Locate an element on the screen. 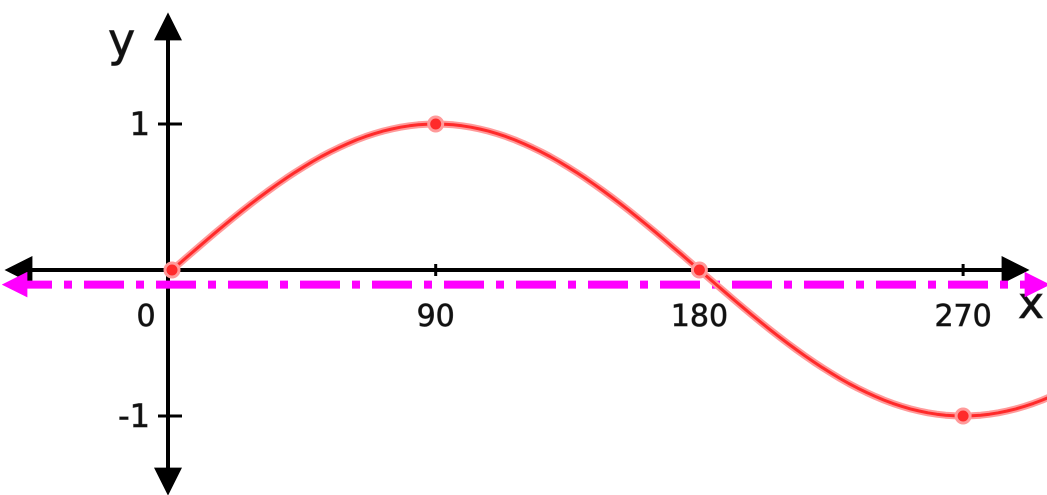 The height and width of the screenshot is (495, 1047). y-tick-label: -1 is located at coordinates (134, 416).